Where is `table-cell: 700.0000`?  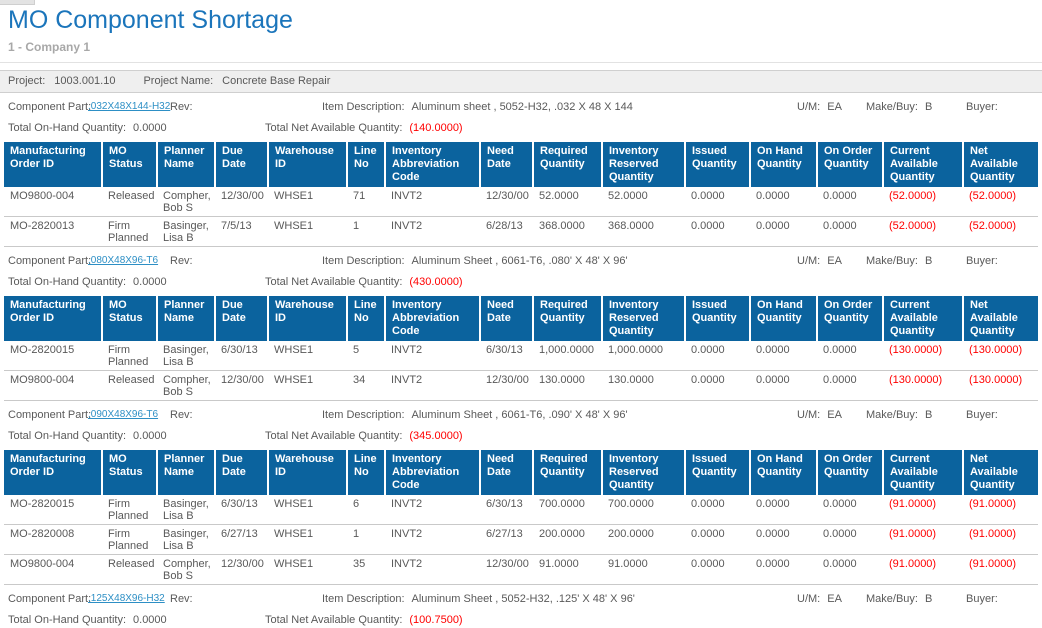
table-cell: 700.0000 is located at coordinates (643, 510).